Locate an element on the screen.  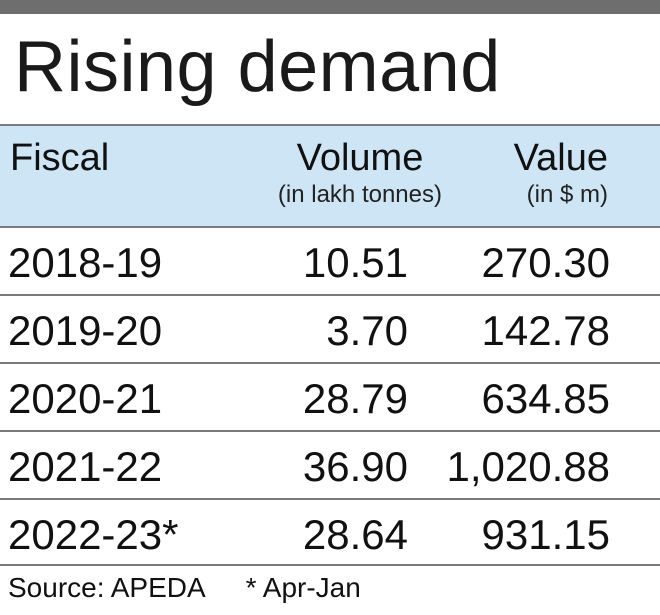
cell-volume: 28.64 is located at coordinates (355, 534).